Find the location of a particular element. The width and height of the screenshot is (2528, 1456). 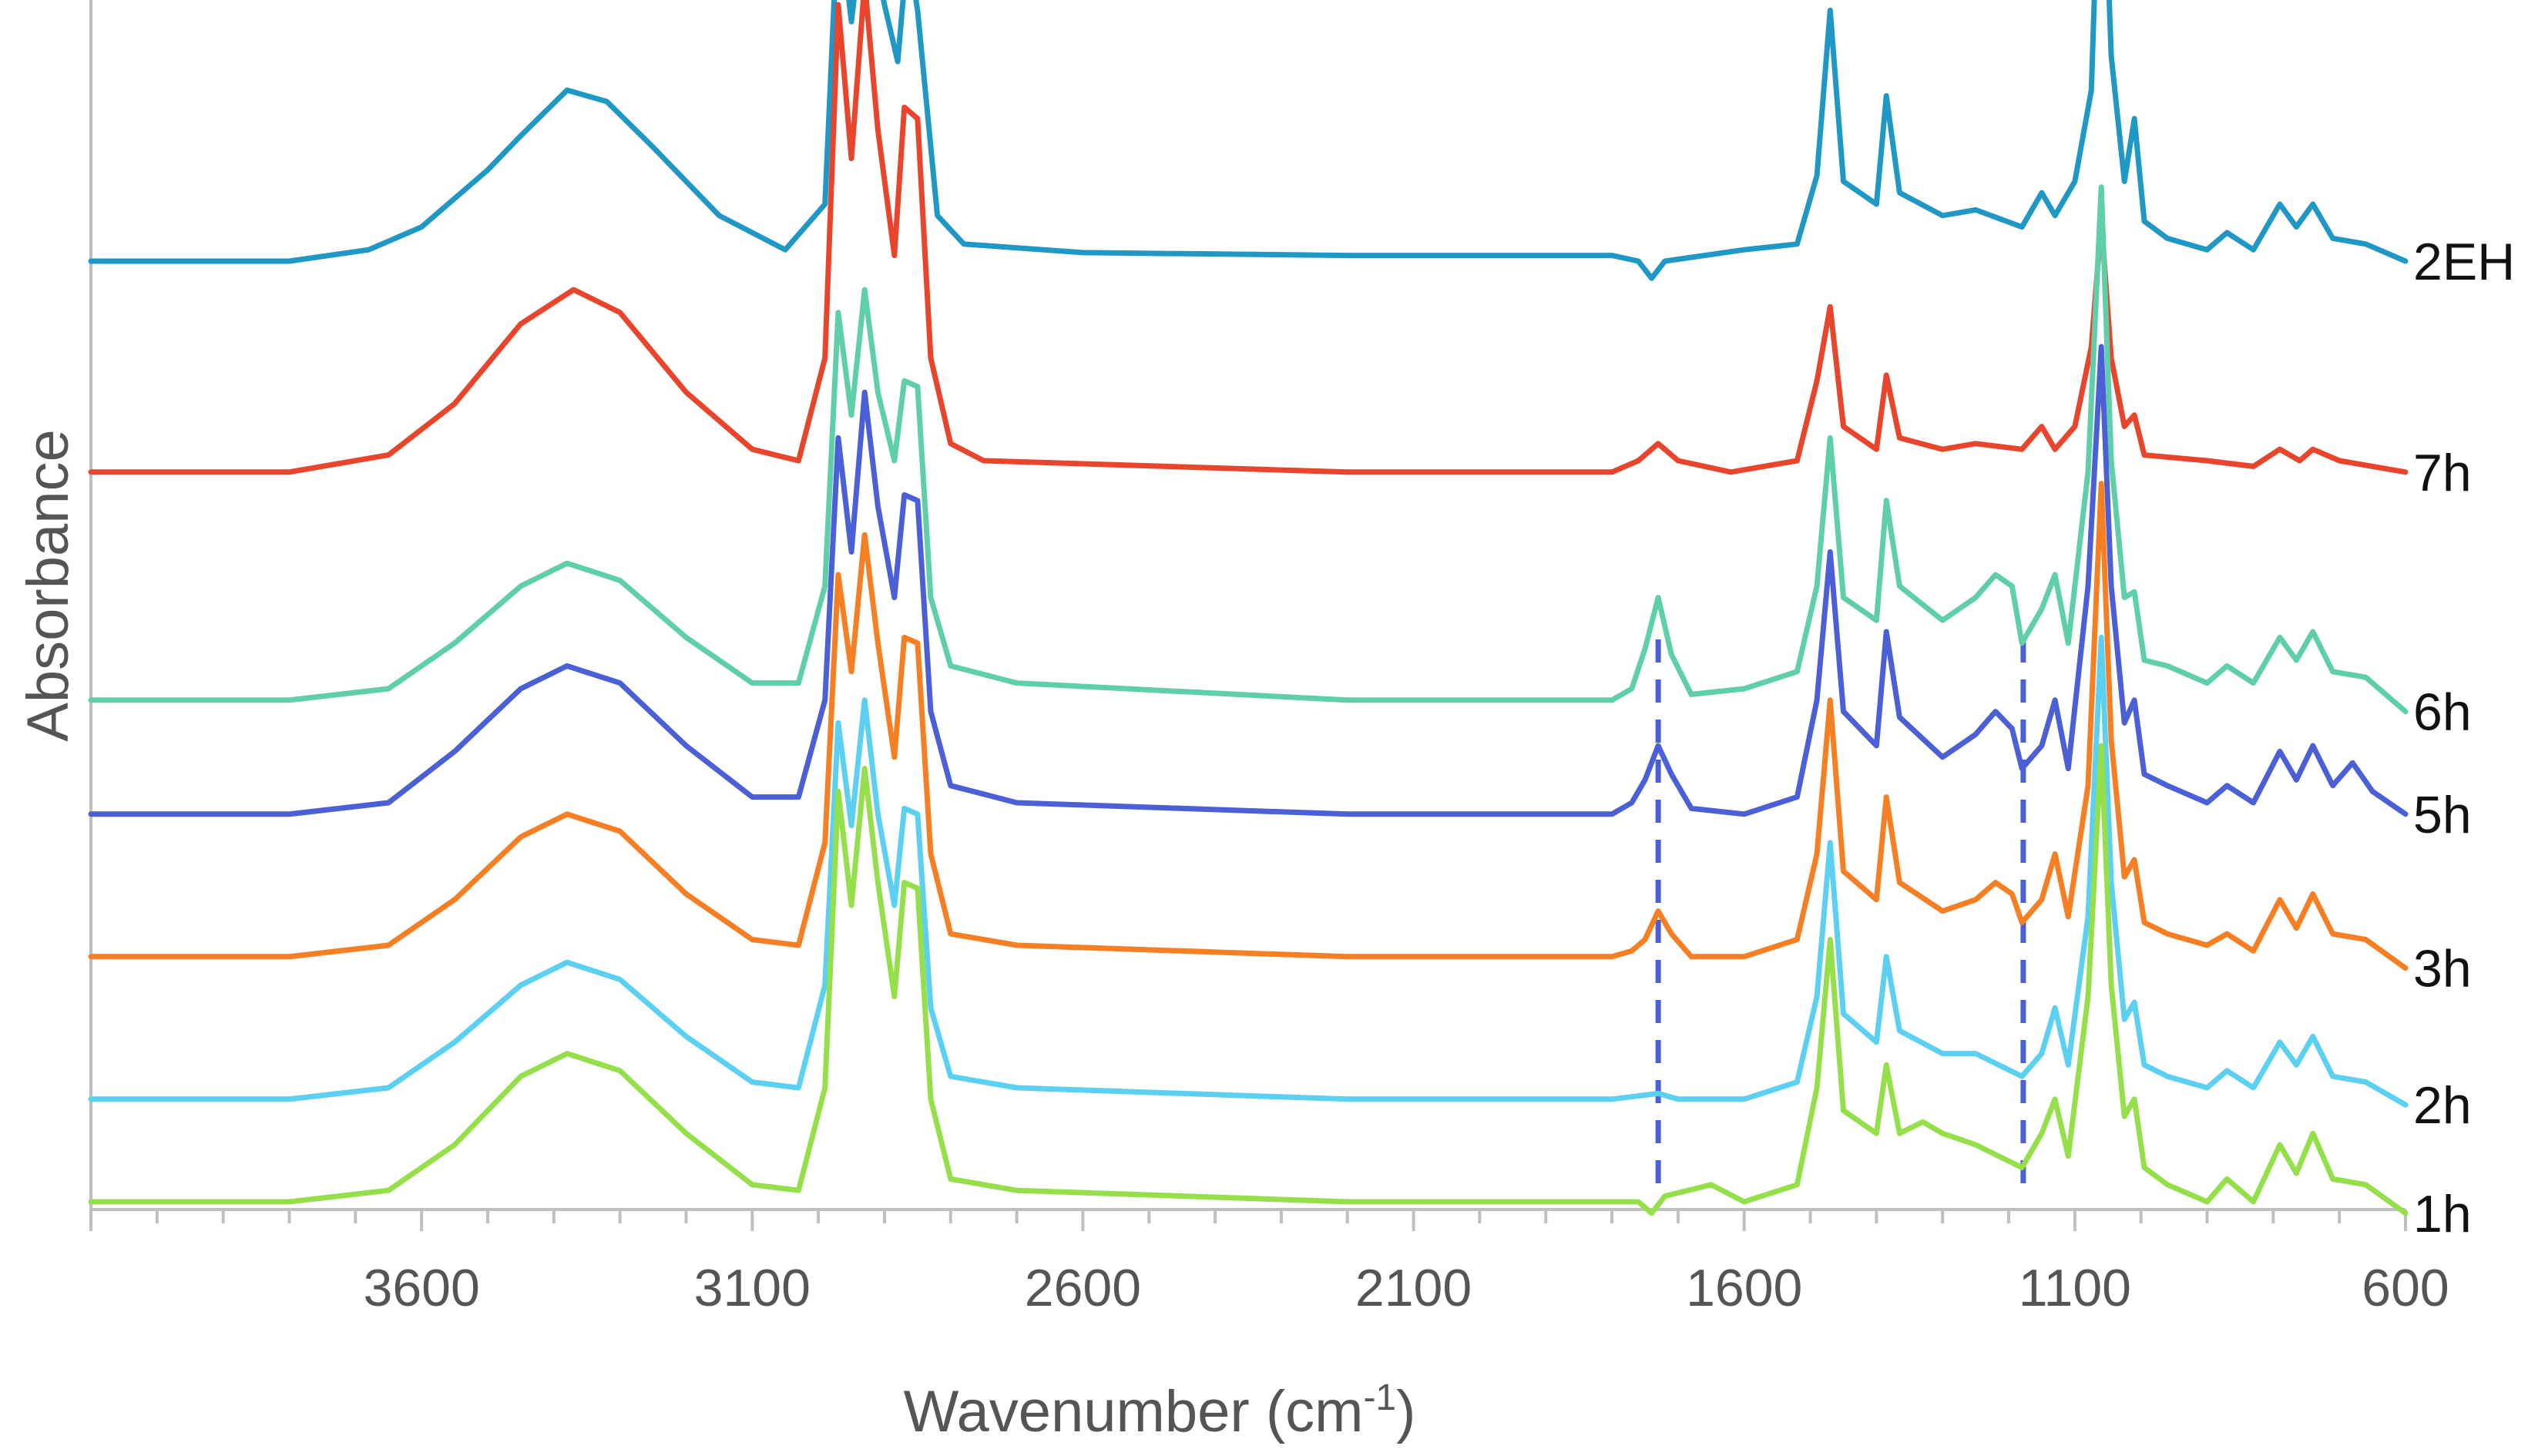

series-label-2h: 2h is located at coordinates (2442, 1105).